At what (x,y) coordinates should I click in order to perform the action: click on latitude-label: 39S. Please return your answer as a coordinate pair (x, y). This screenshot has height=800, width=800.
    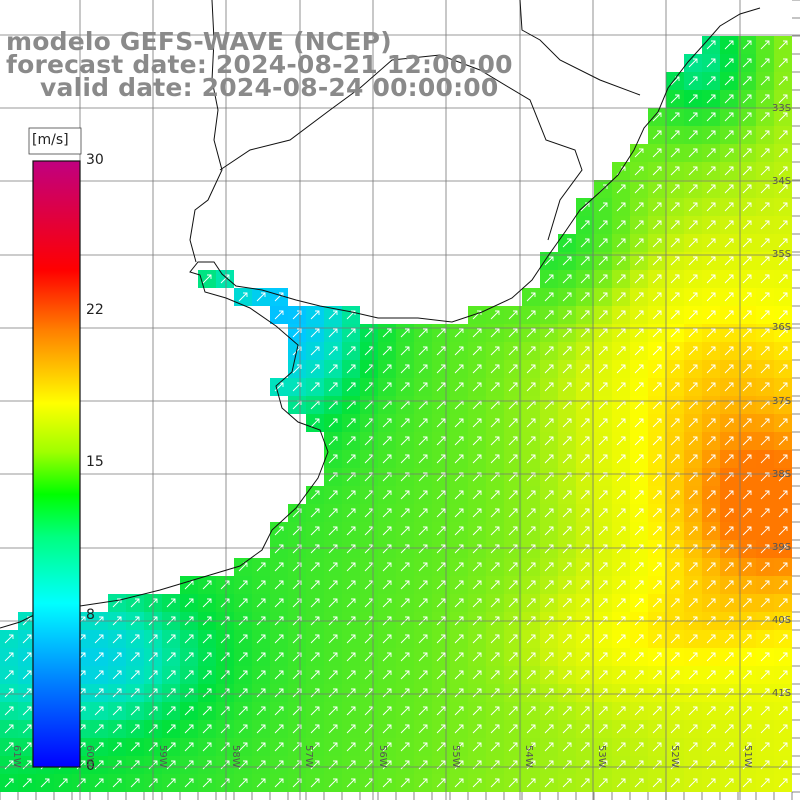
    Looking at the image, I should click on (782, 547).